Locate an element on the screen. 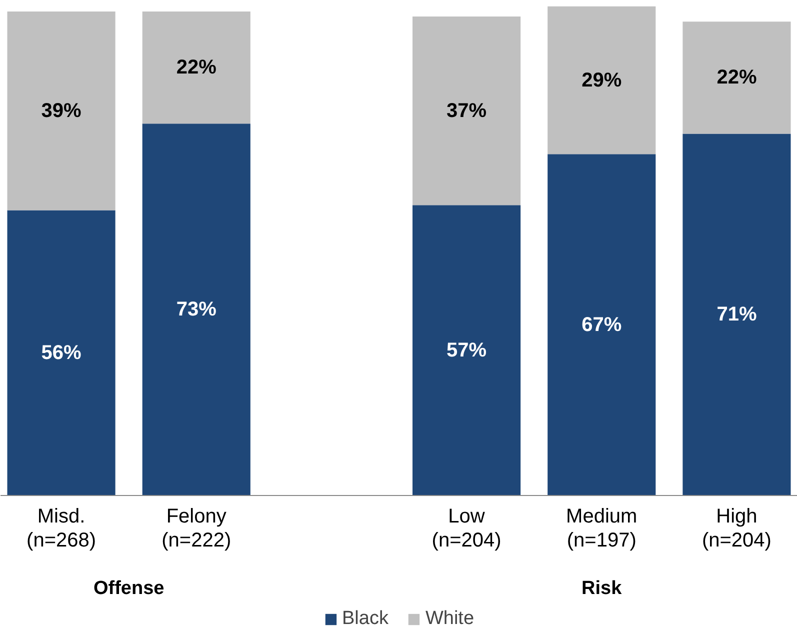  text: Risk is located at coordinates (602, 588).